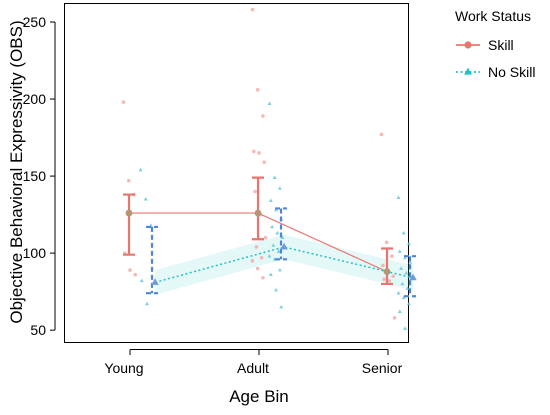 The width and height of the screenshot is (550, 415). I want to click on y-tick-label: 150, so click(35, 176).